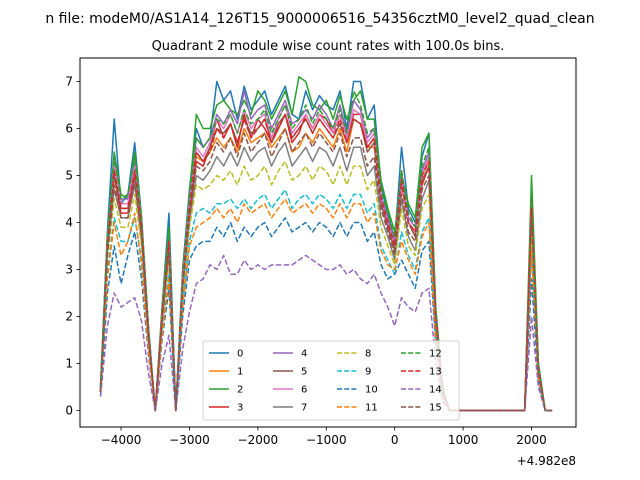  I want to click on legend-label-13: 13, so click(435, 372).